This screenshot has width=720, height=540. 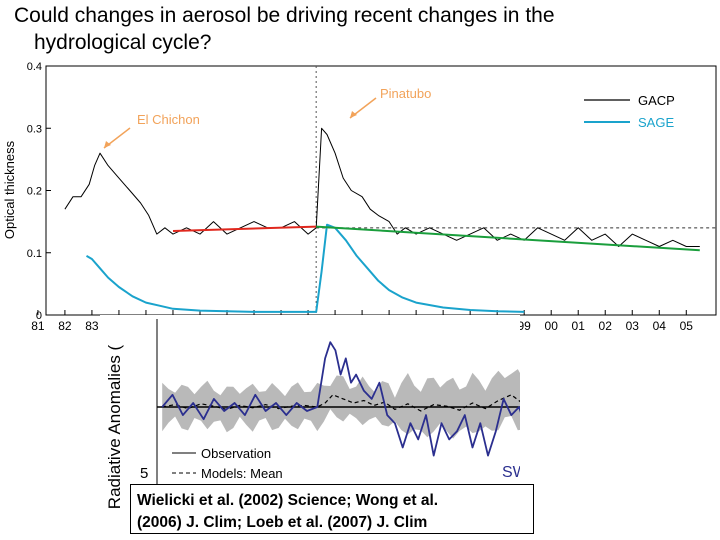 I want to click on pinatubo-label: Pinatubo, so click(x=405, y=93).